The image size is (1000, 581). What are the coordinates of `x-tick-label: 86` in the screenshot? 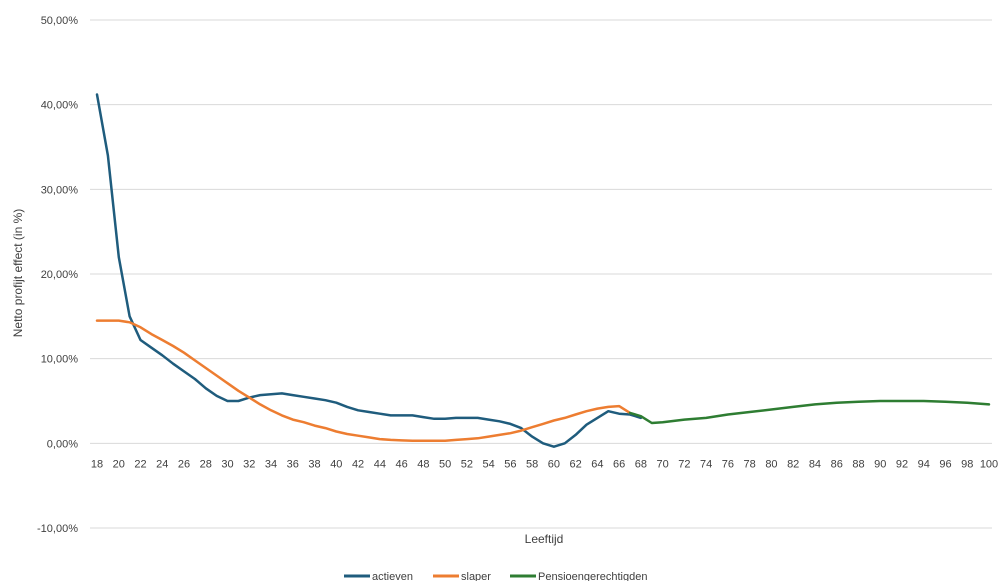 It's located at (837, 464).